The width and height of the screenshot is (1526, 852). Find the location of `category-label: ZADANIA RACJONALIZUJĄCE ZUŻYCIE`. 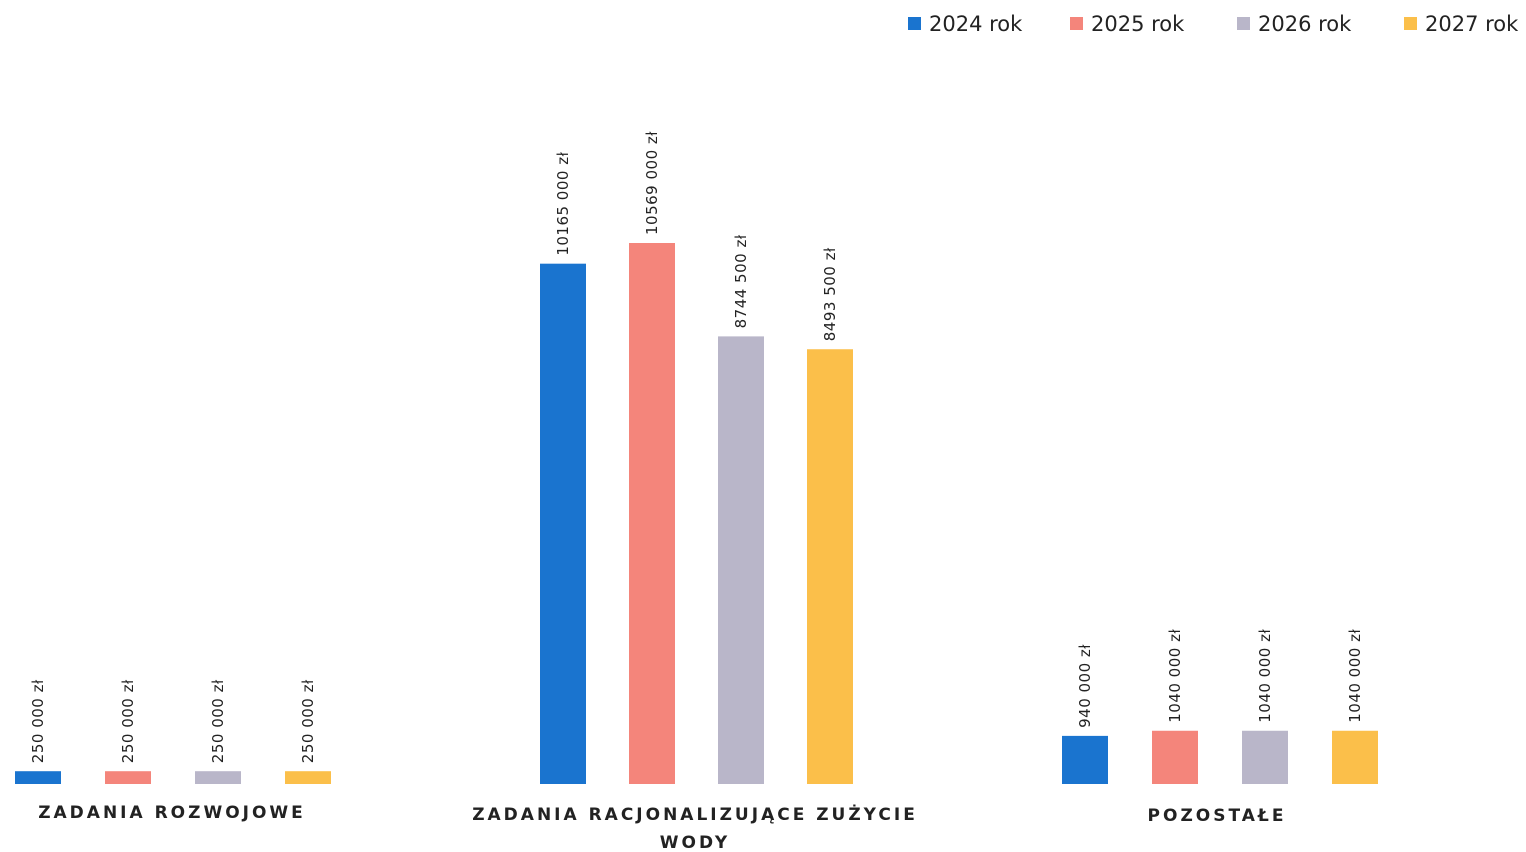

category-label: ZADANIA RACJONALIZUJĄCE ZUŻYCIE is located at coordinates (695, 814).